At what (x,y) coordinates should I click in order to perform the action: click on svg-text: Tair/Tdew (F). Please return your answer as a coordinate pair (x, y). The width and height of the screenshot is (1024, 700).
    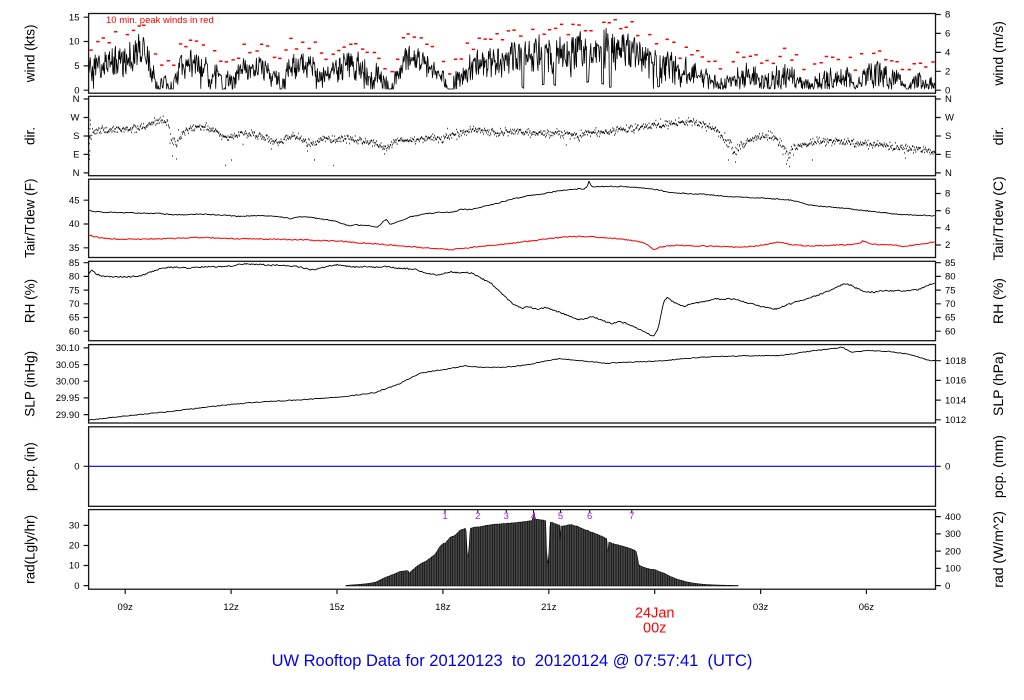
    Looking at the image, I should click on (29, 219).